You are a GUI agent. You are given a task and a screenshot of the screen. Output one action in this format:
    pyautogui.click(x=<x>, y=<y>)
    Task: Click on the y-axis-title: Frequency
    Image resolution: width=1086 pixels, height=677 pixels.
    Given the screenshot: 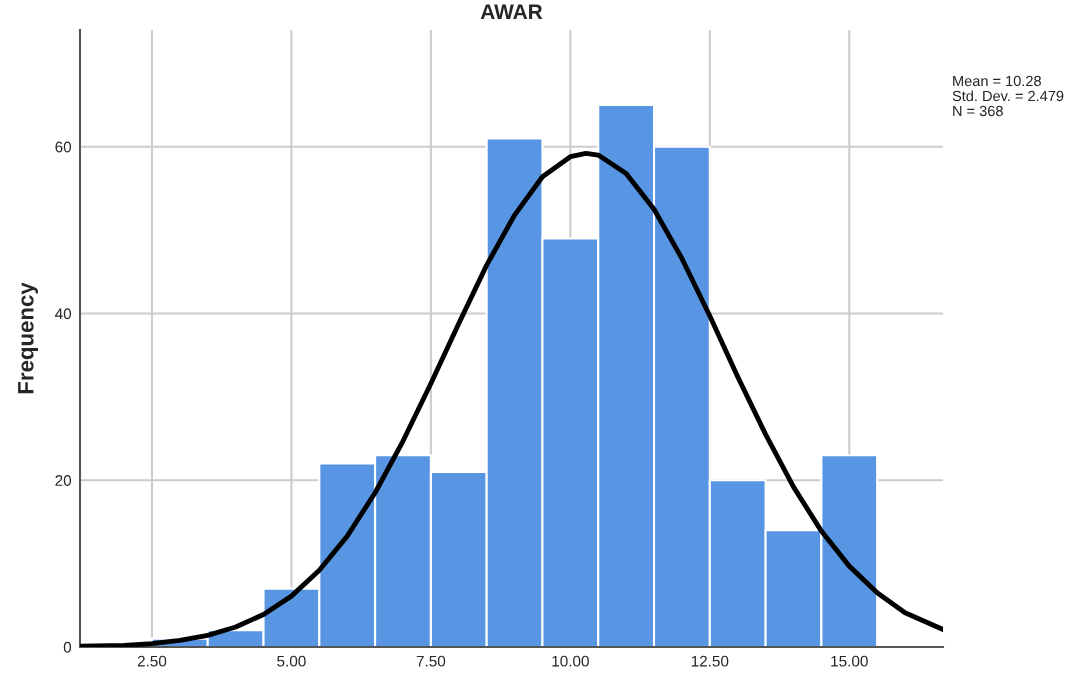 What is the action you would take?
    pyautogui.click(x=28, y=338)
    